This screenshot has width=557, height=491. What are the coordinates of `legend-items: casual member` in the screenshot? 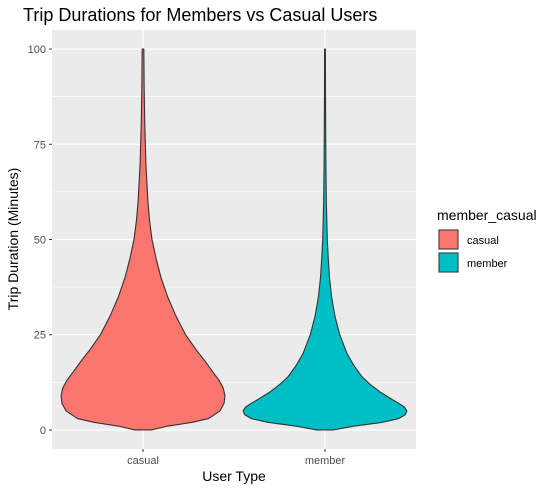 It's located at (473, 251).